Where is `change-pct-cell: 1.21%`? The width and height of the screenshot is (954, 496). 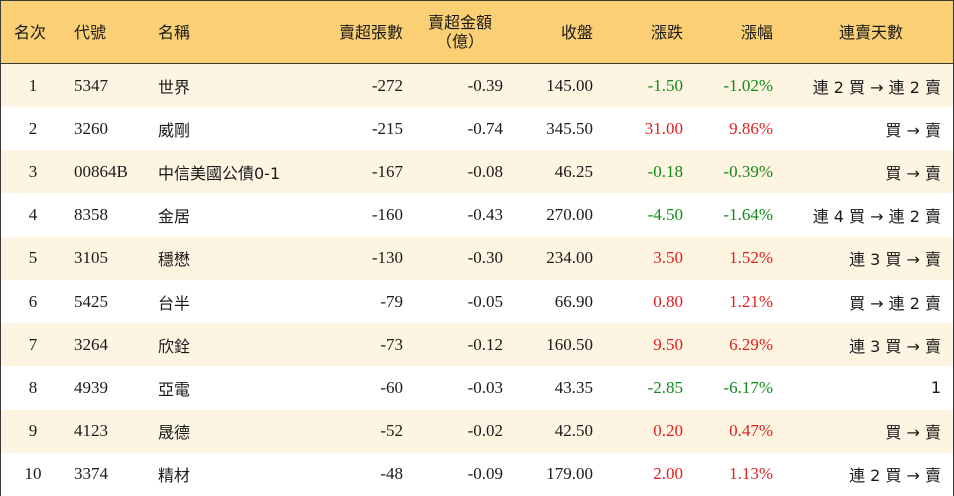
change-pct-cell: 1.21% is located at coordinates (751, 301).